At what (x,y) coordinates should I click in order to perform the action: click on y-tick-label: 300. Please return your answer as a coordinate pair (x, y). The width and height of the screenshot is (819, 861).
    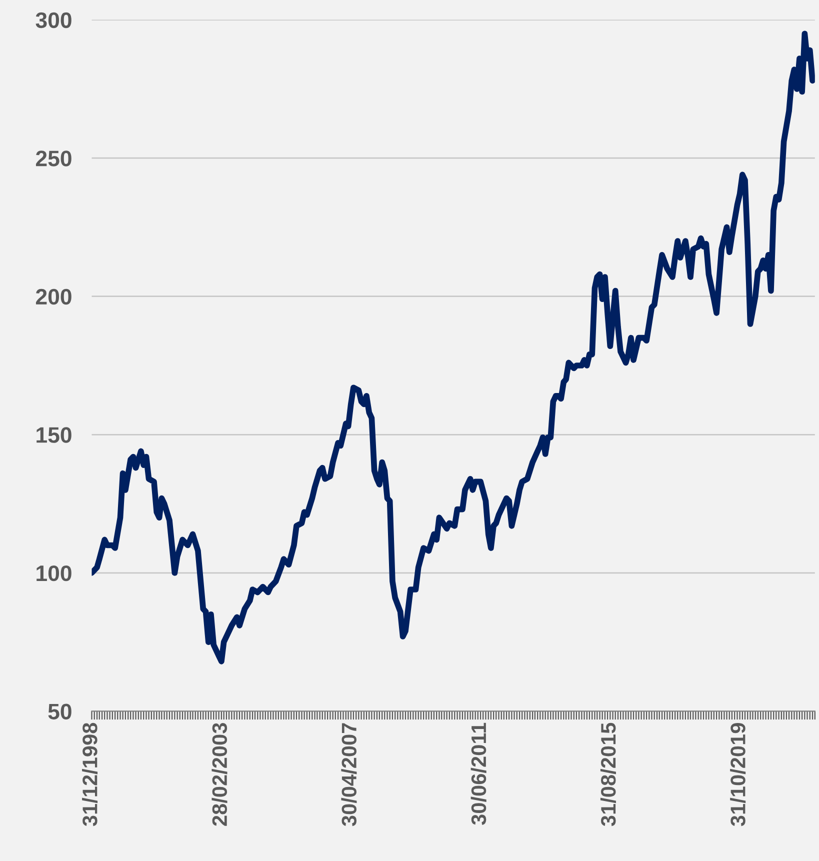
    Looking at the image, I should click on (54, 20).